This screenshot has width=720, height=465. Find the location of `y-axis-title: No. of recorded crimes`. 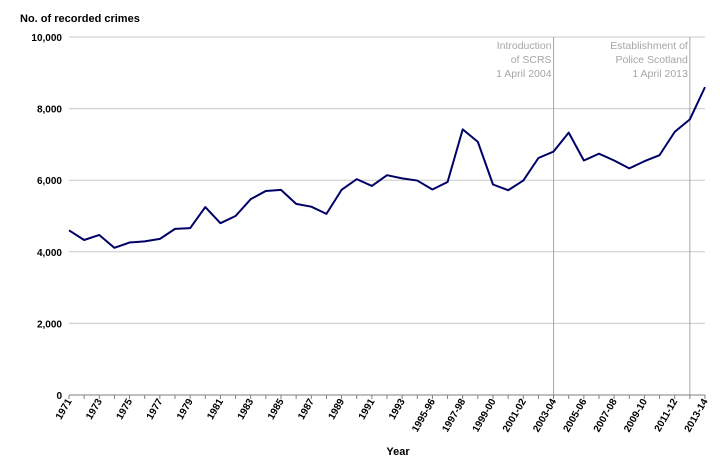

y-axis-title: No. of recorded crimes is located at coordinates (80, 19).